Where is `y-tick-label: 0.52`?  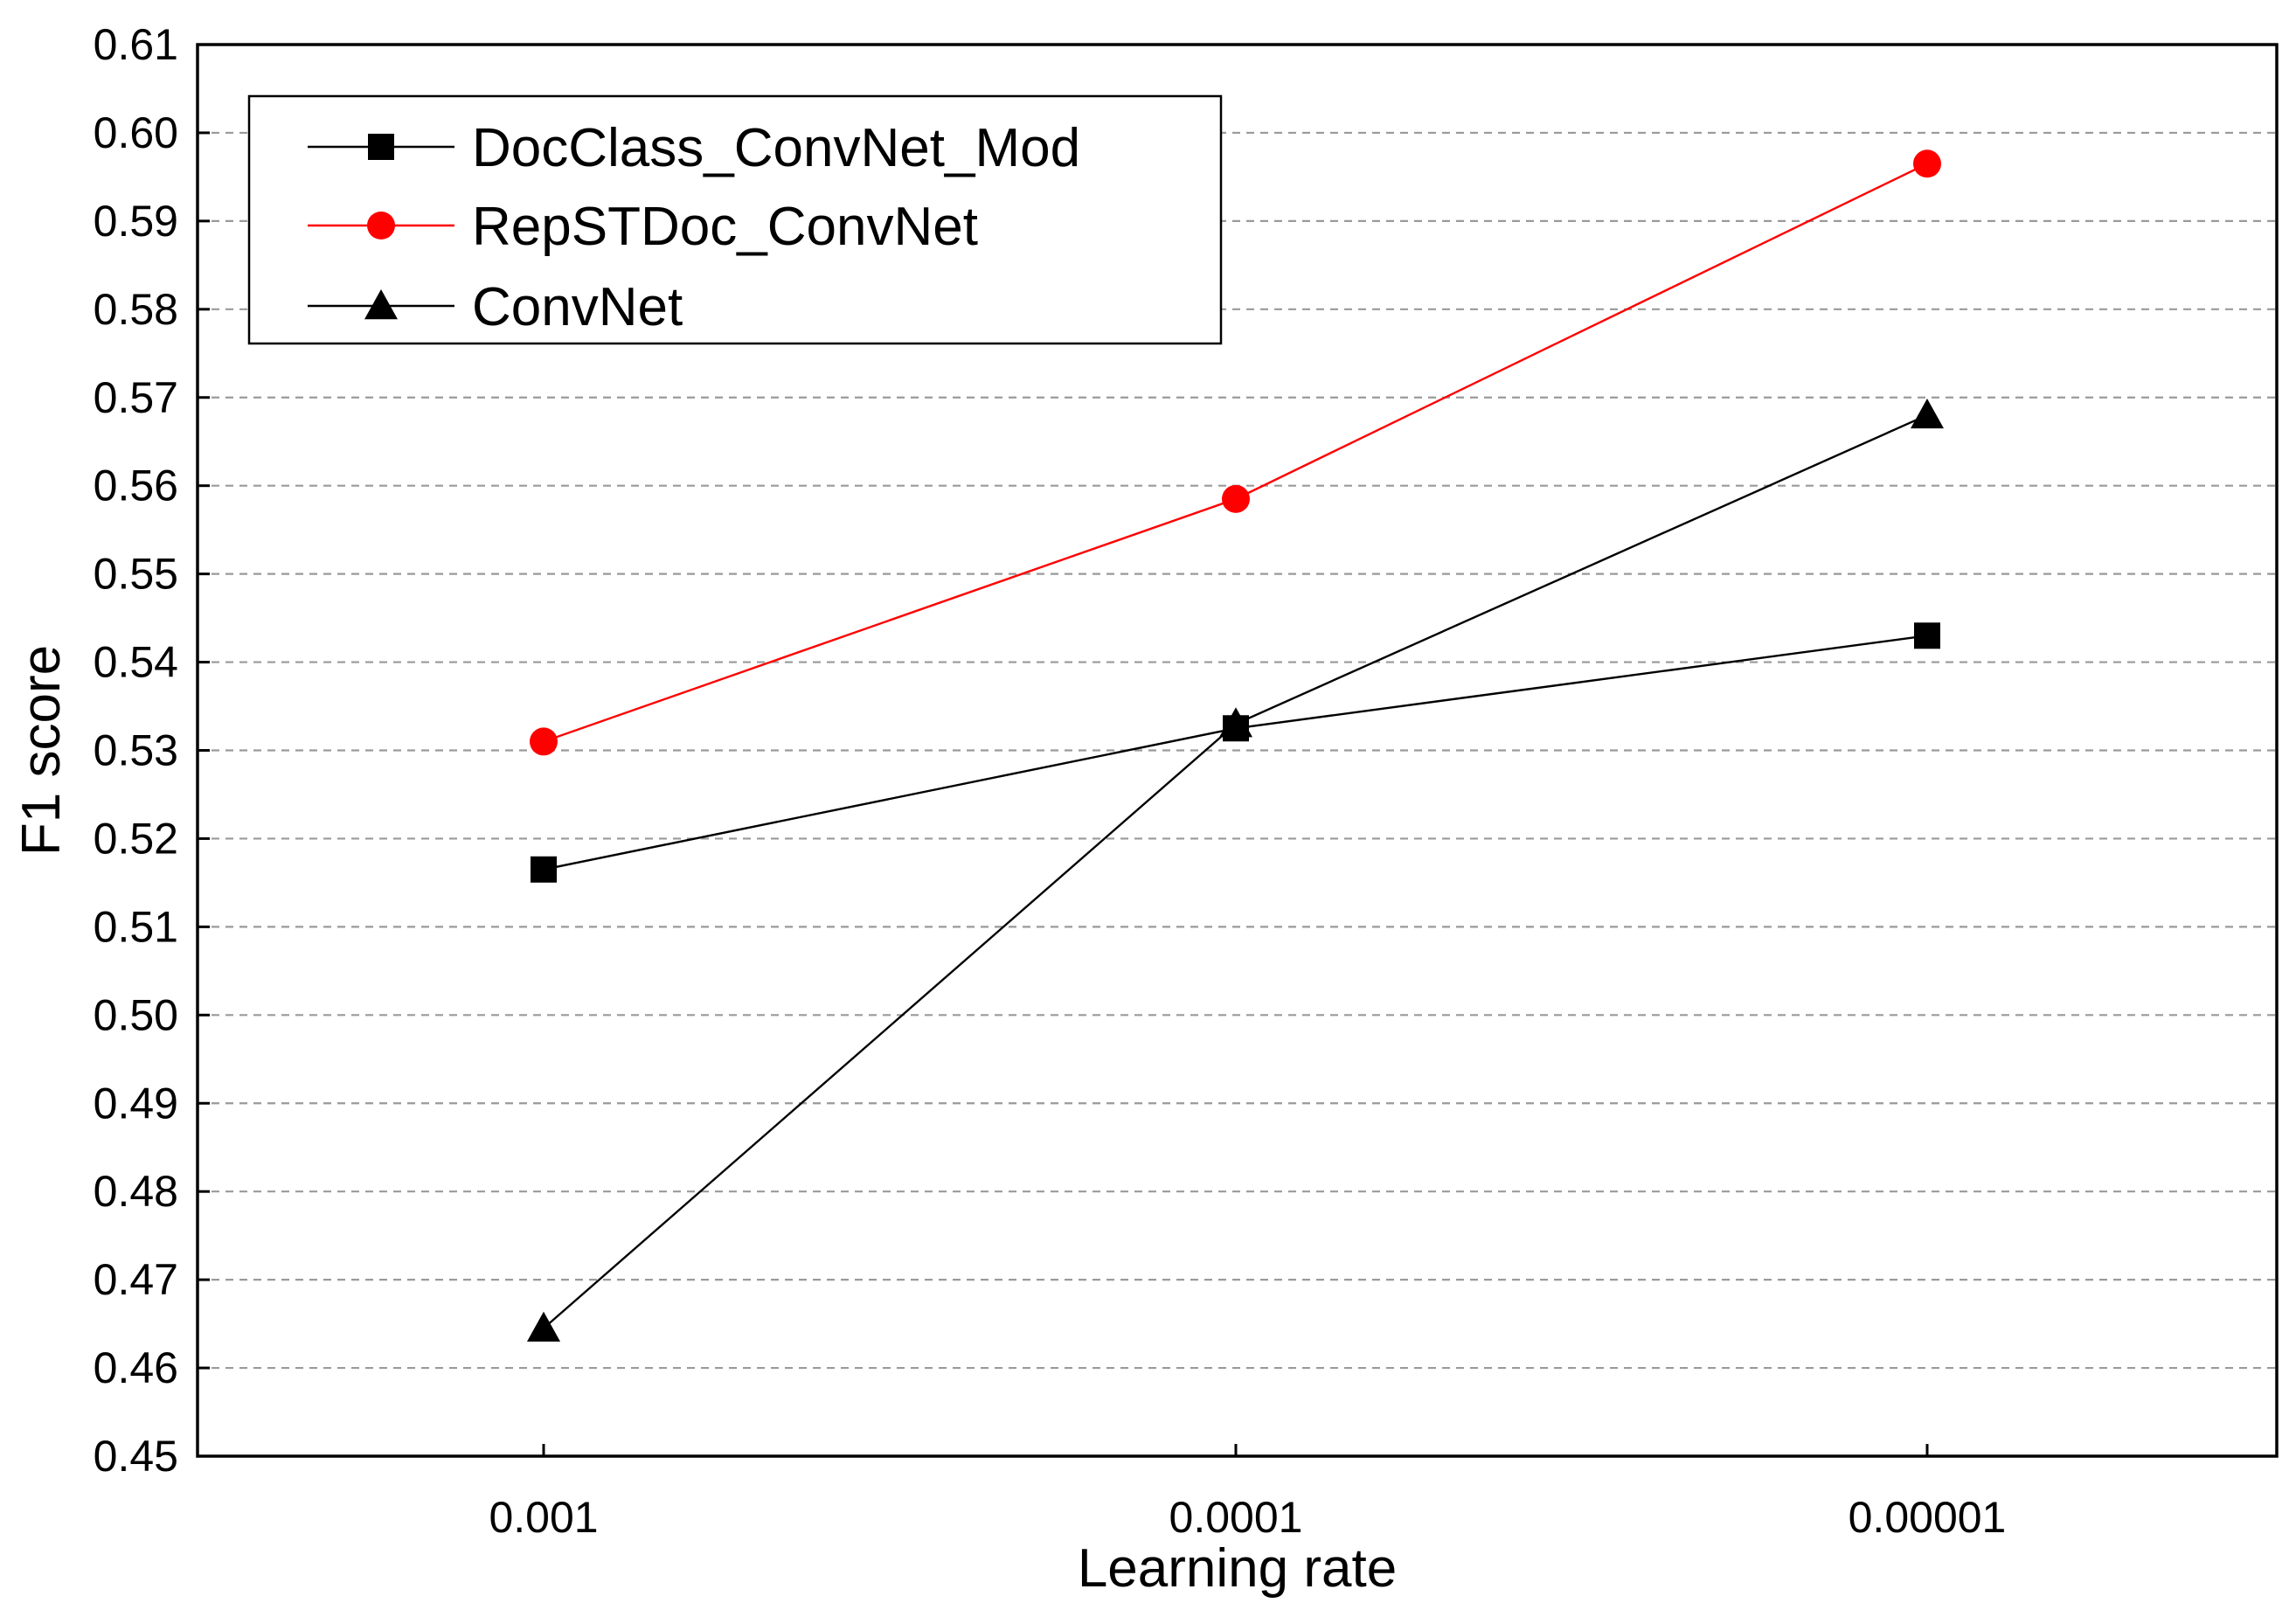
y-tick-label: 0.52 is located at coordinates (136, 838).